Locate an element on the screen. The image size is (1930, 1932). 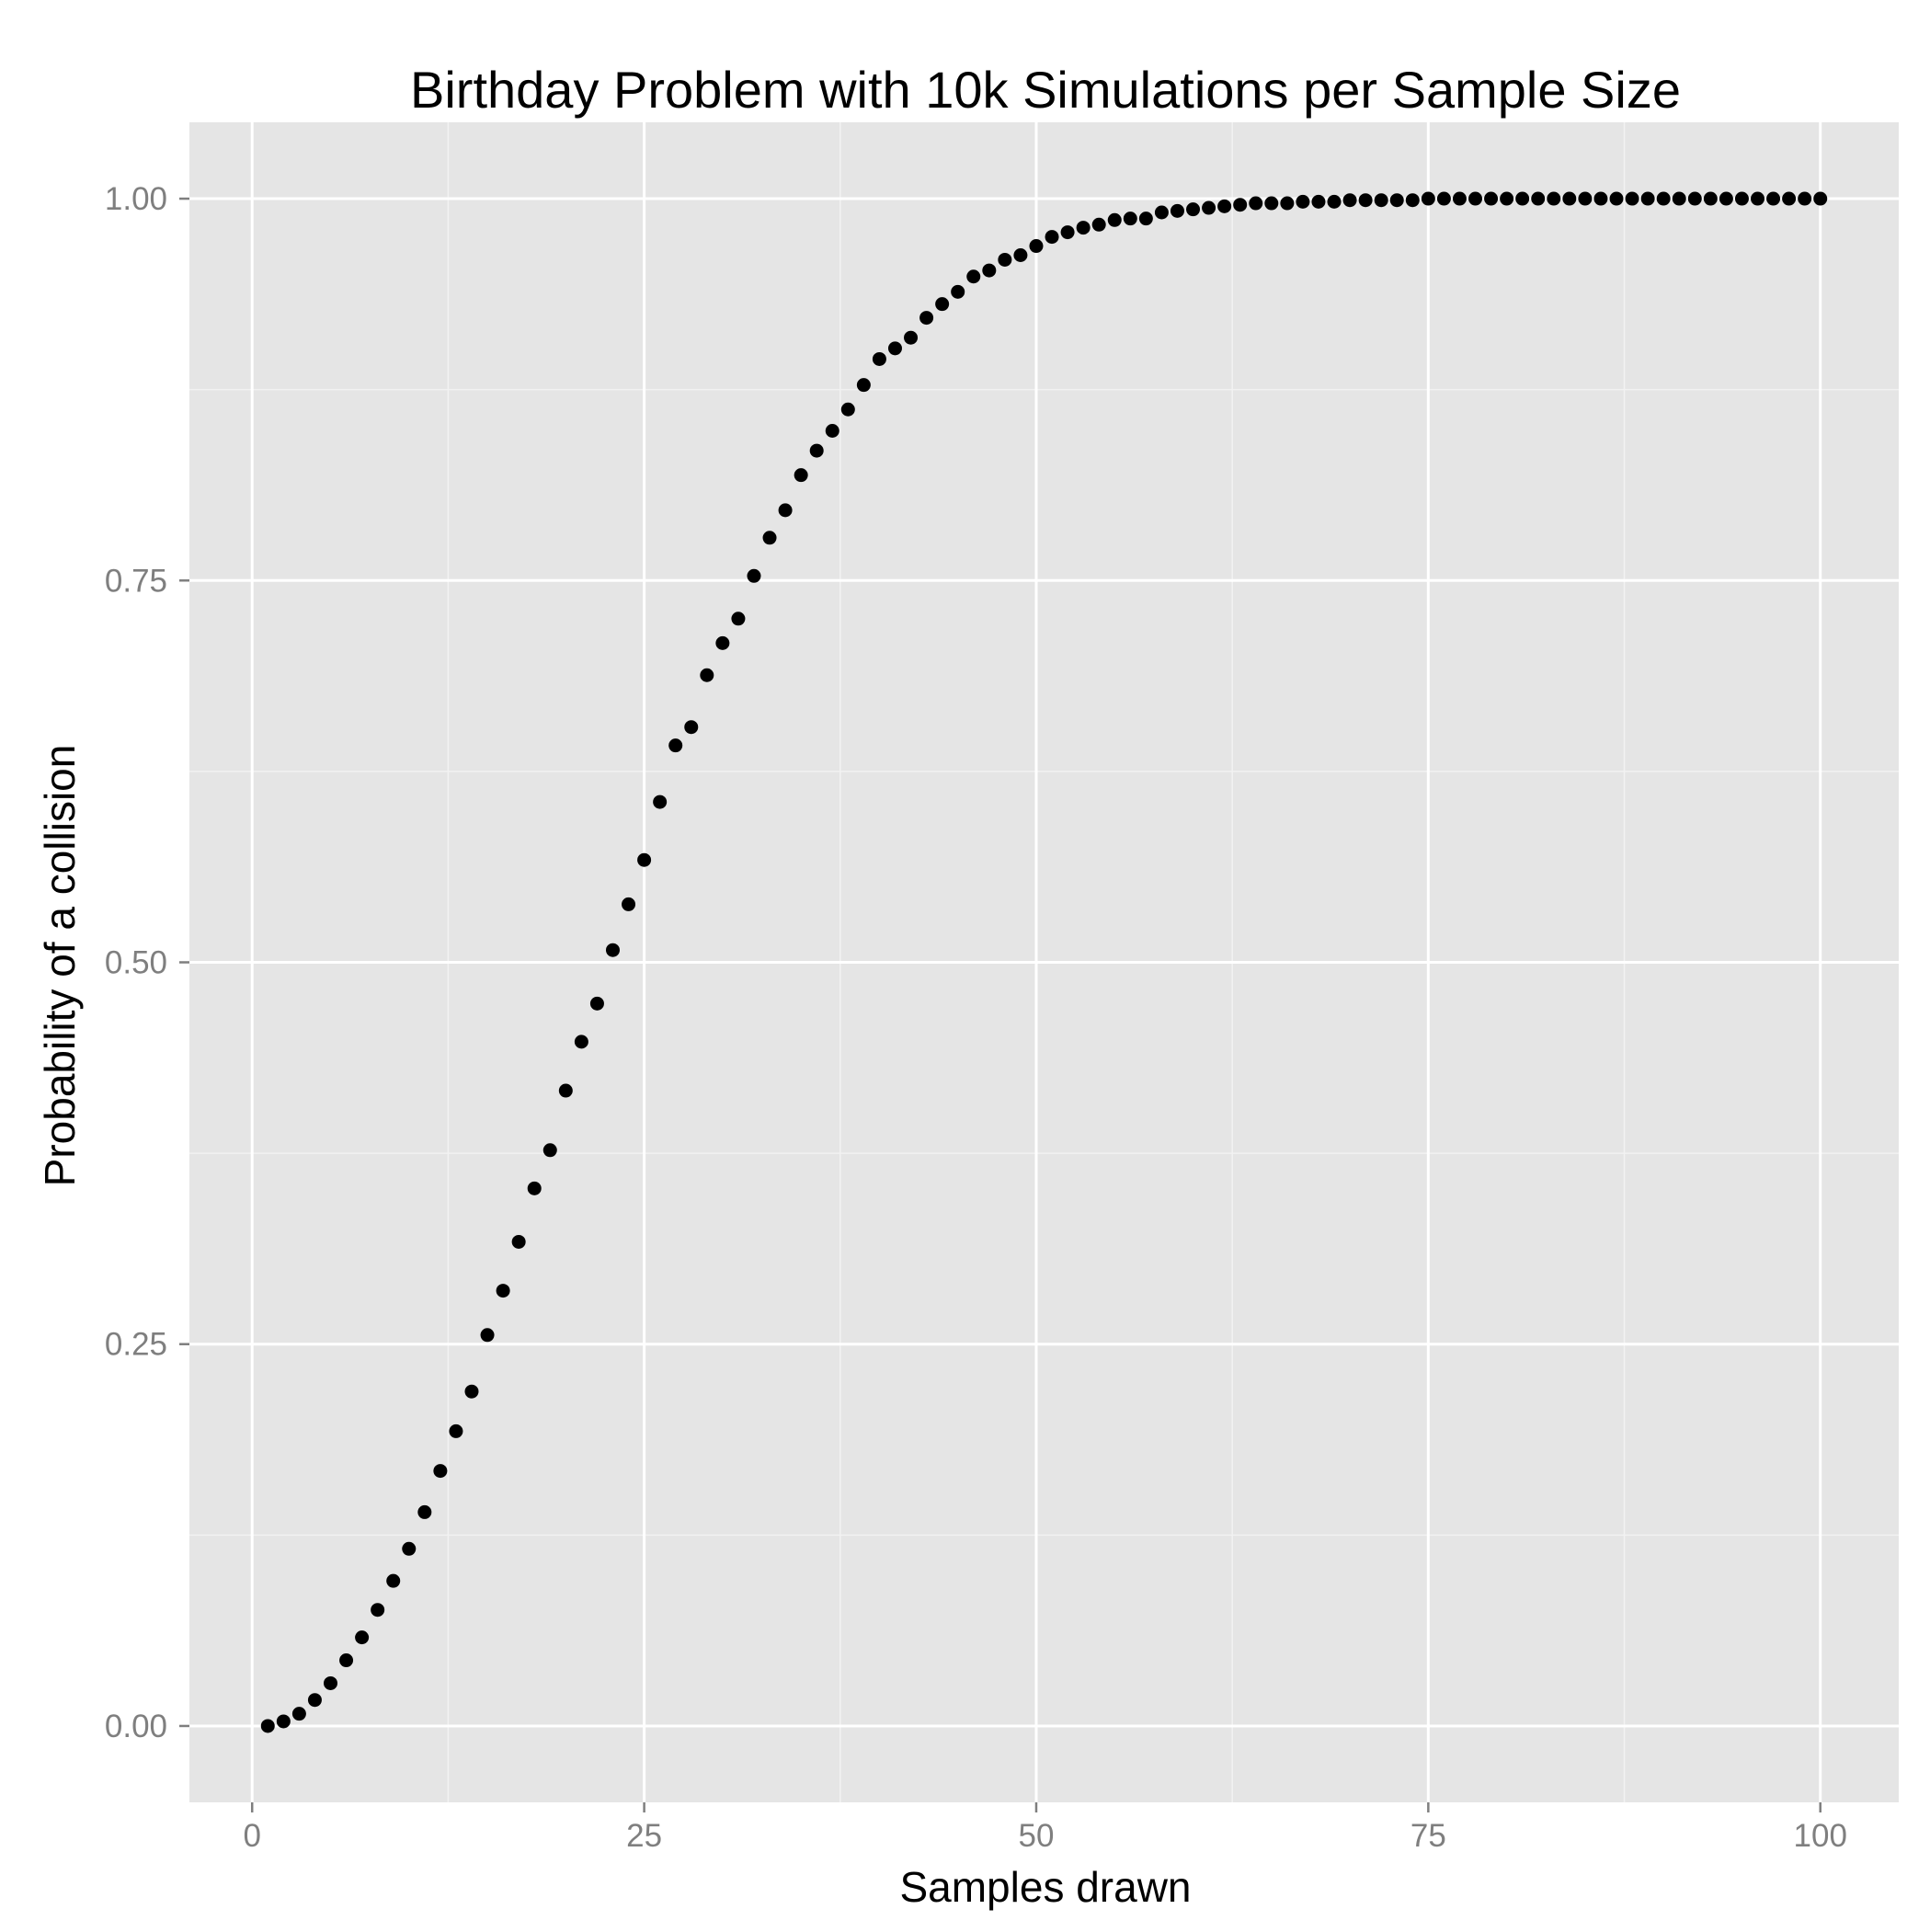
x-axis-title: Samples drawn is located at coordinates (1045, 1887).